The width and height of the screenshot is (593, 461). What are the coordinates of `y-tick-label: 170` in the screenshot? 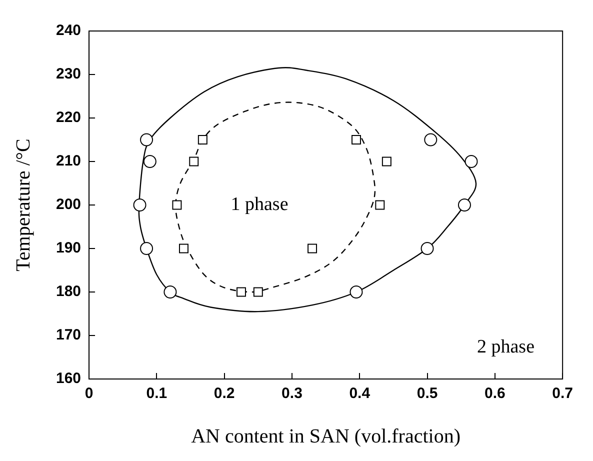 It's located at (69, 335).